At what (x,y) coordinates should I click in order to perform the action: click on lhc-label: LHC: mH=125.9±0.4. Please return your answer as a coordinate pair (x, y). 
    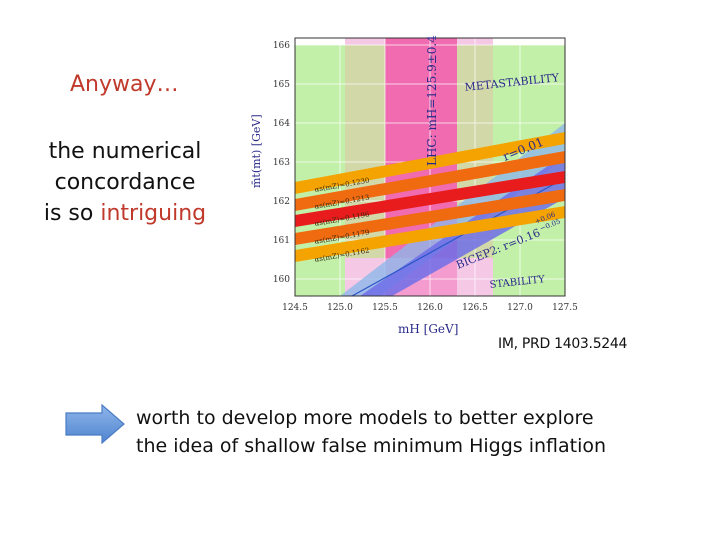
    Looking at the image, I should click on (432, 100).